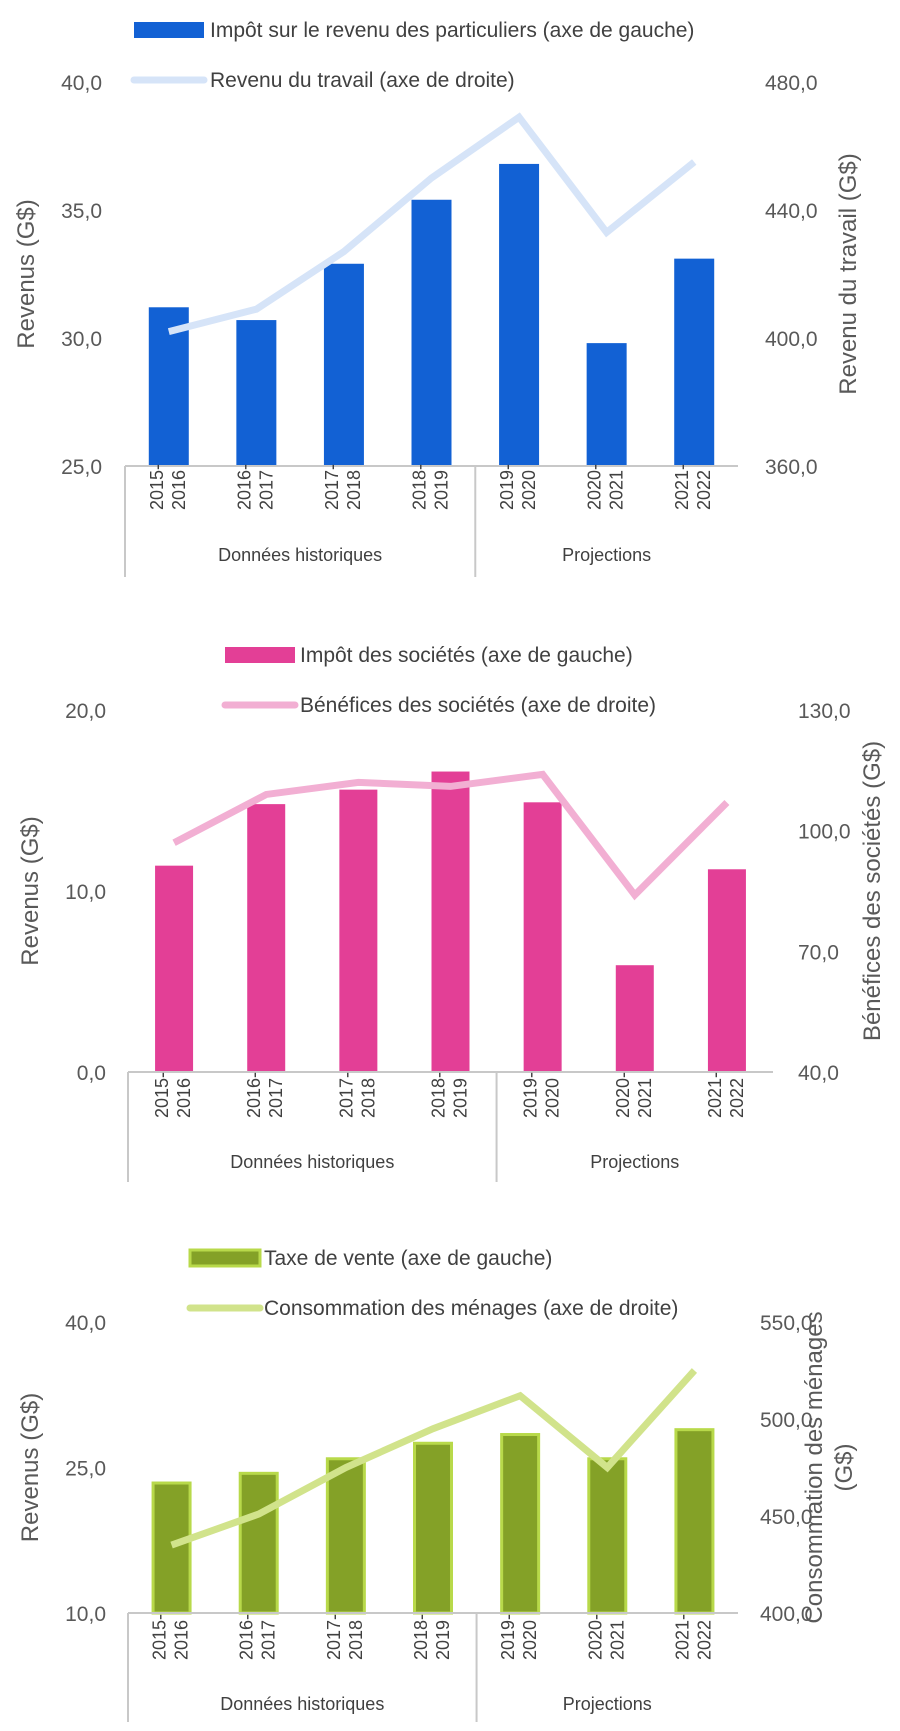 The width and height of the screenshot is (900, 1731). What do you see at coordinates (824, 711) in the screenshot?
I see `right-axis-tick-label: 130,0` at bounding box center [824, 711].